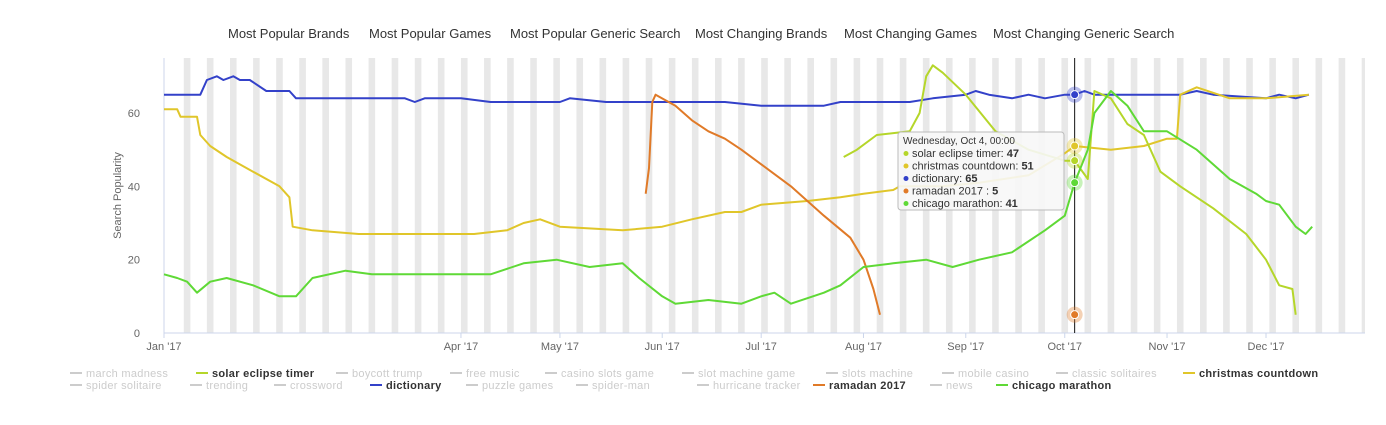 This screenshot has height=425, width=1386. Describe the element at coordinates (737, 91) in the screenshot. I see `series-line-dictionary` at that location.